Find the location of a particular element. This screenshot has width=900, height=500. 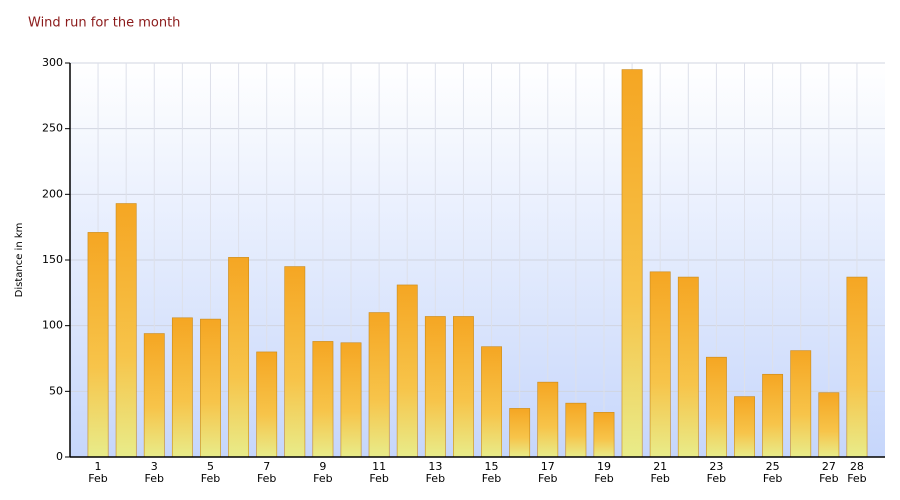

y-tick-label: 0 is located at coordinates (59, 456).